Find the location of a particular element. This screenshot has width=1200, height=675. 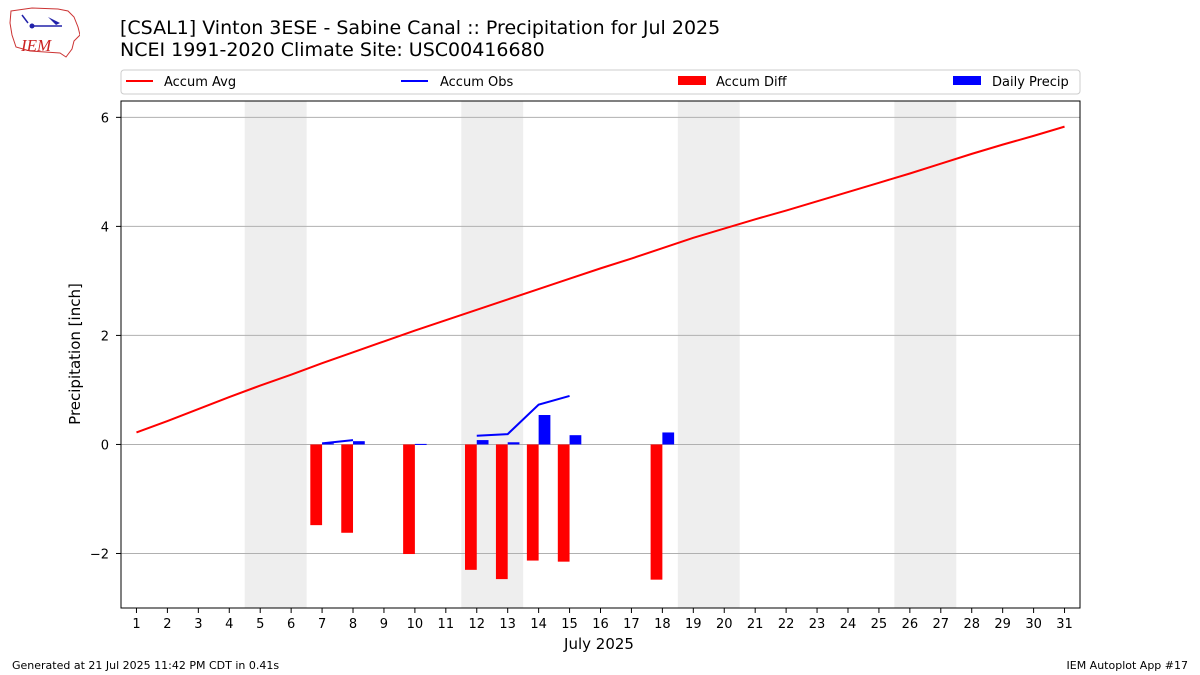

x-tick-label: 6 is located at coordinates (291, 624).